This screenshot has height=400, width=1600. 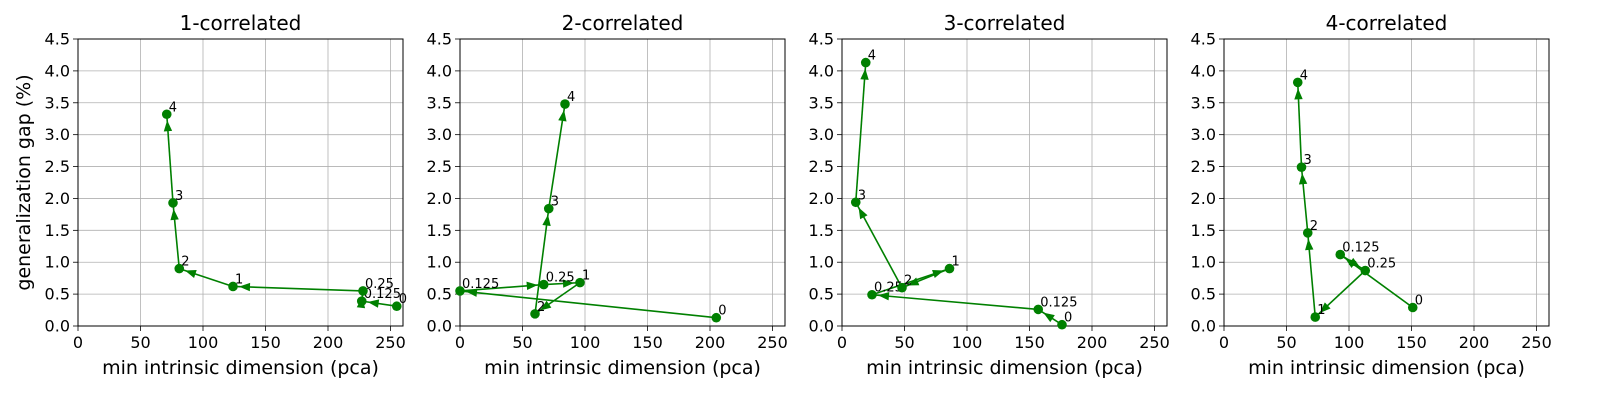 What do you see at coordinates (1203, 262) in the screenshot?
I see `y-tick-label: 1.0` at bounding box center [1203, 262].